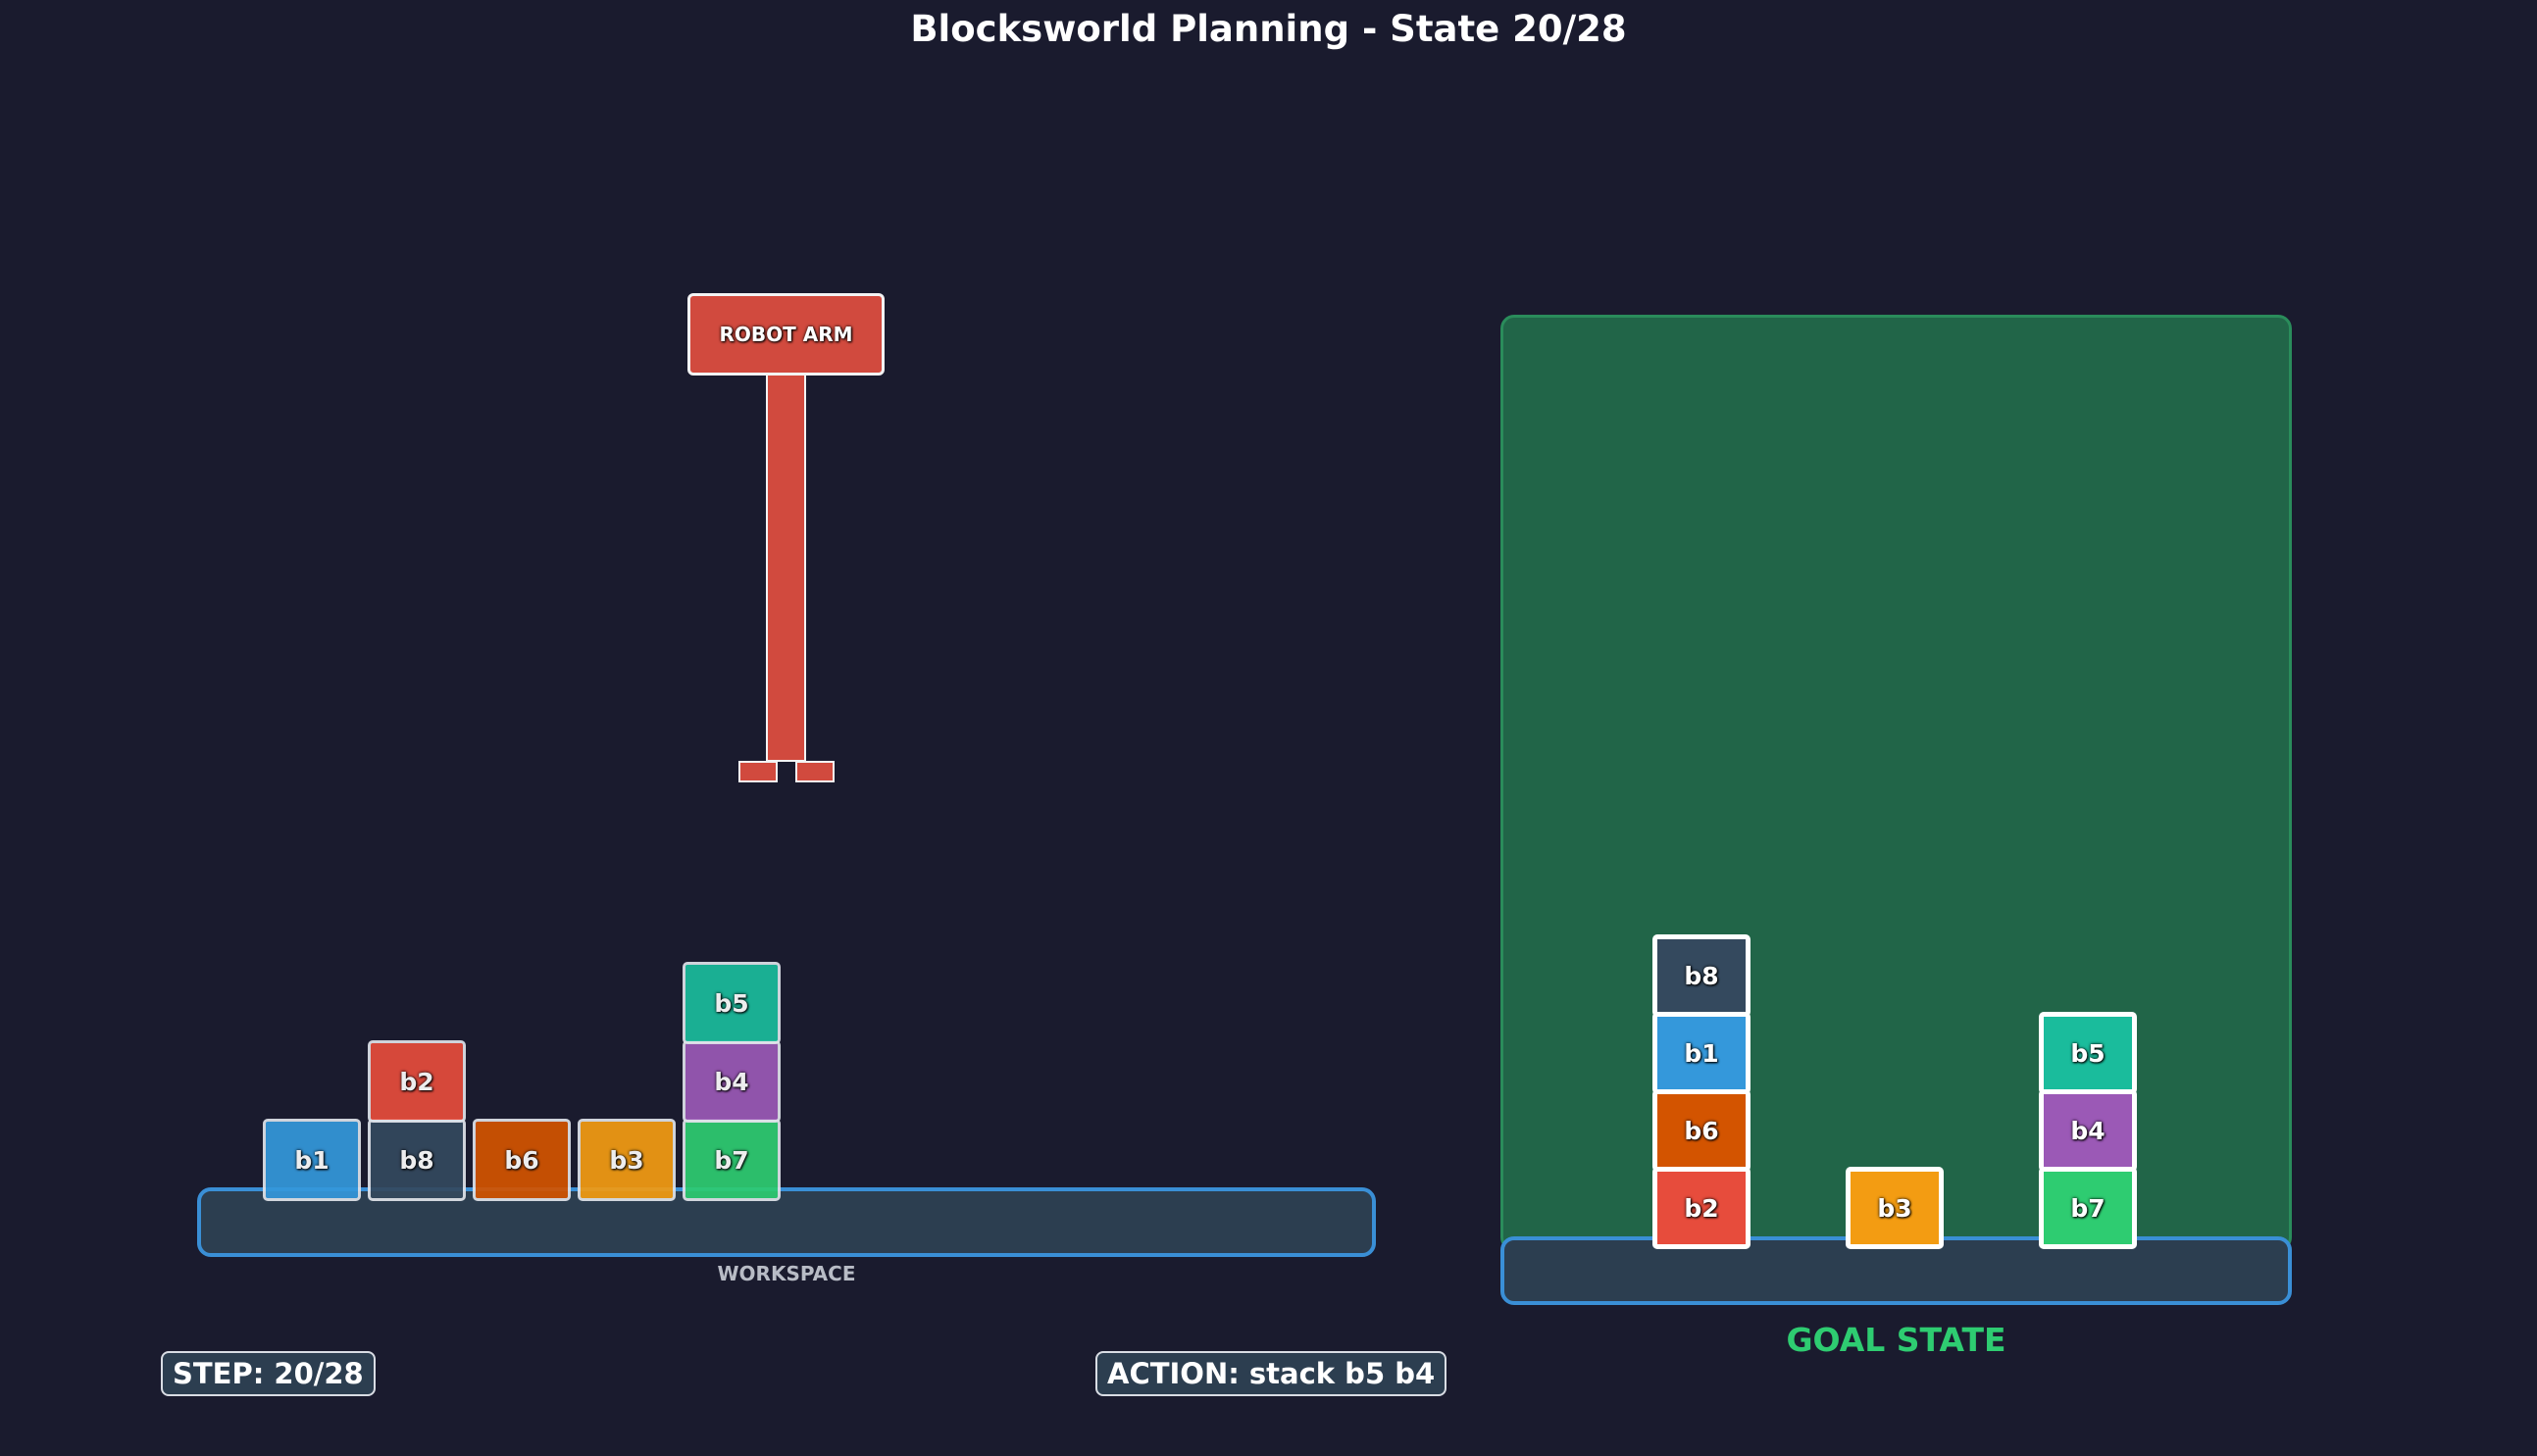  I want to click on goal-block-b6: b6, so click(1701, 1130).